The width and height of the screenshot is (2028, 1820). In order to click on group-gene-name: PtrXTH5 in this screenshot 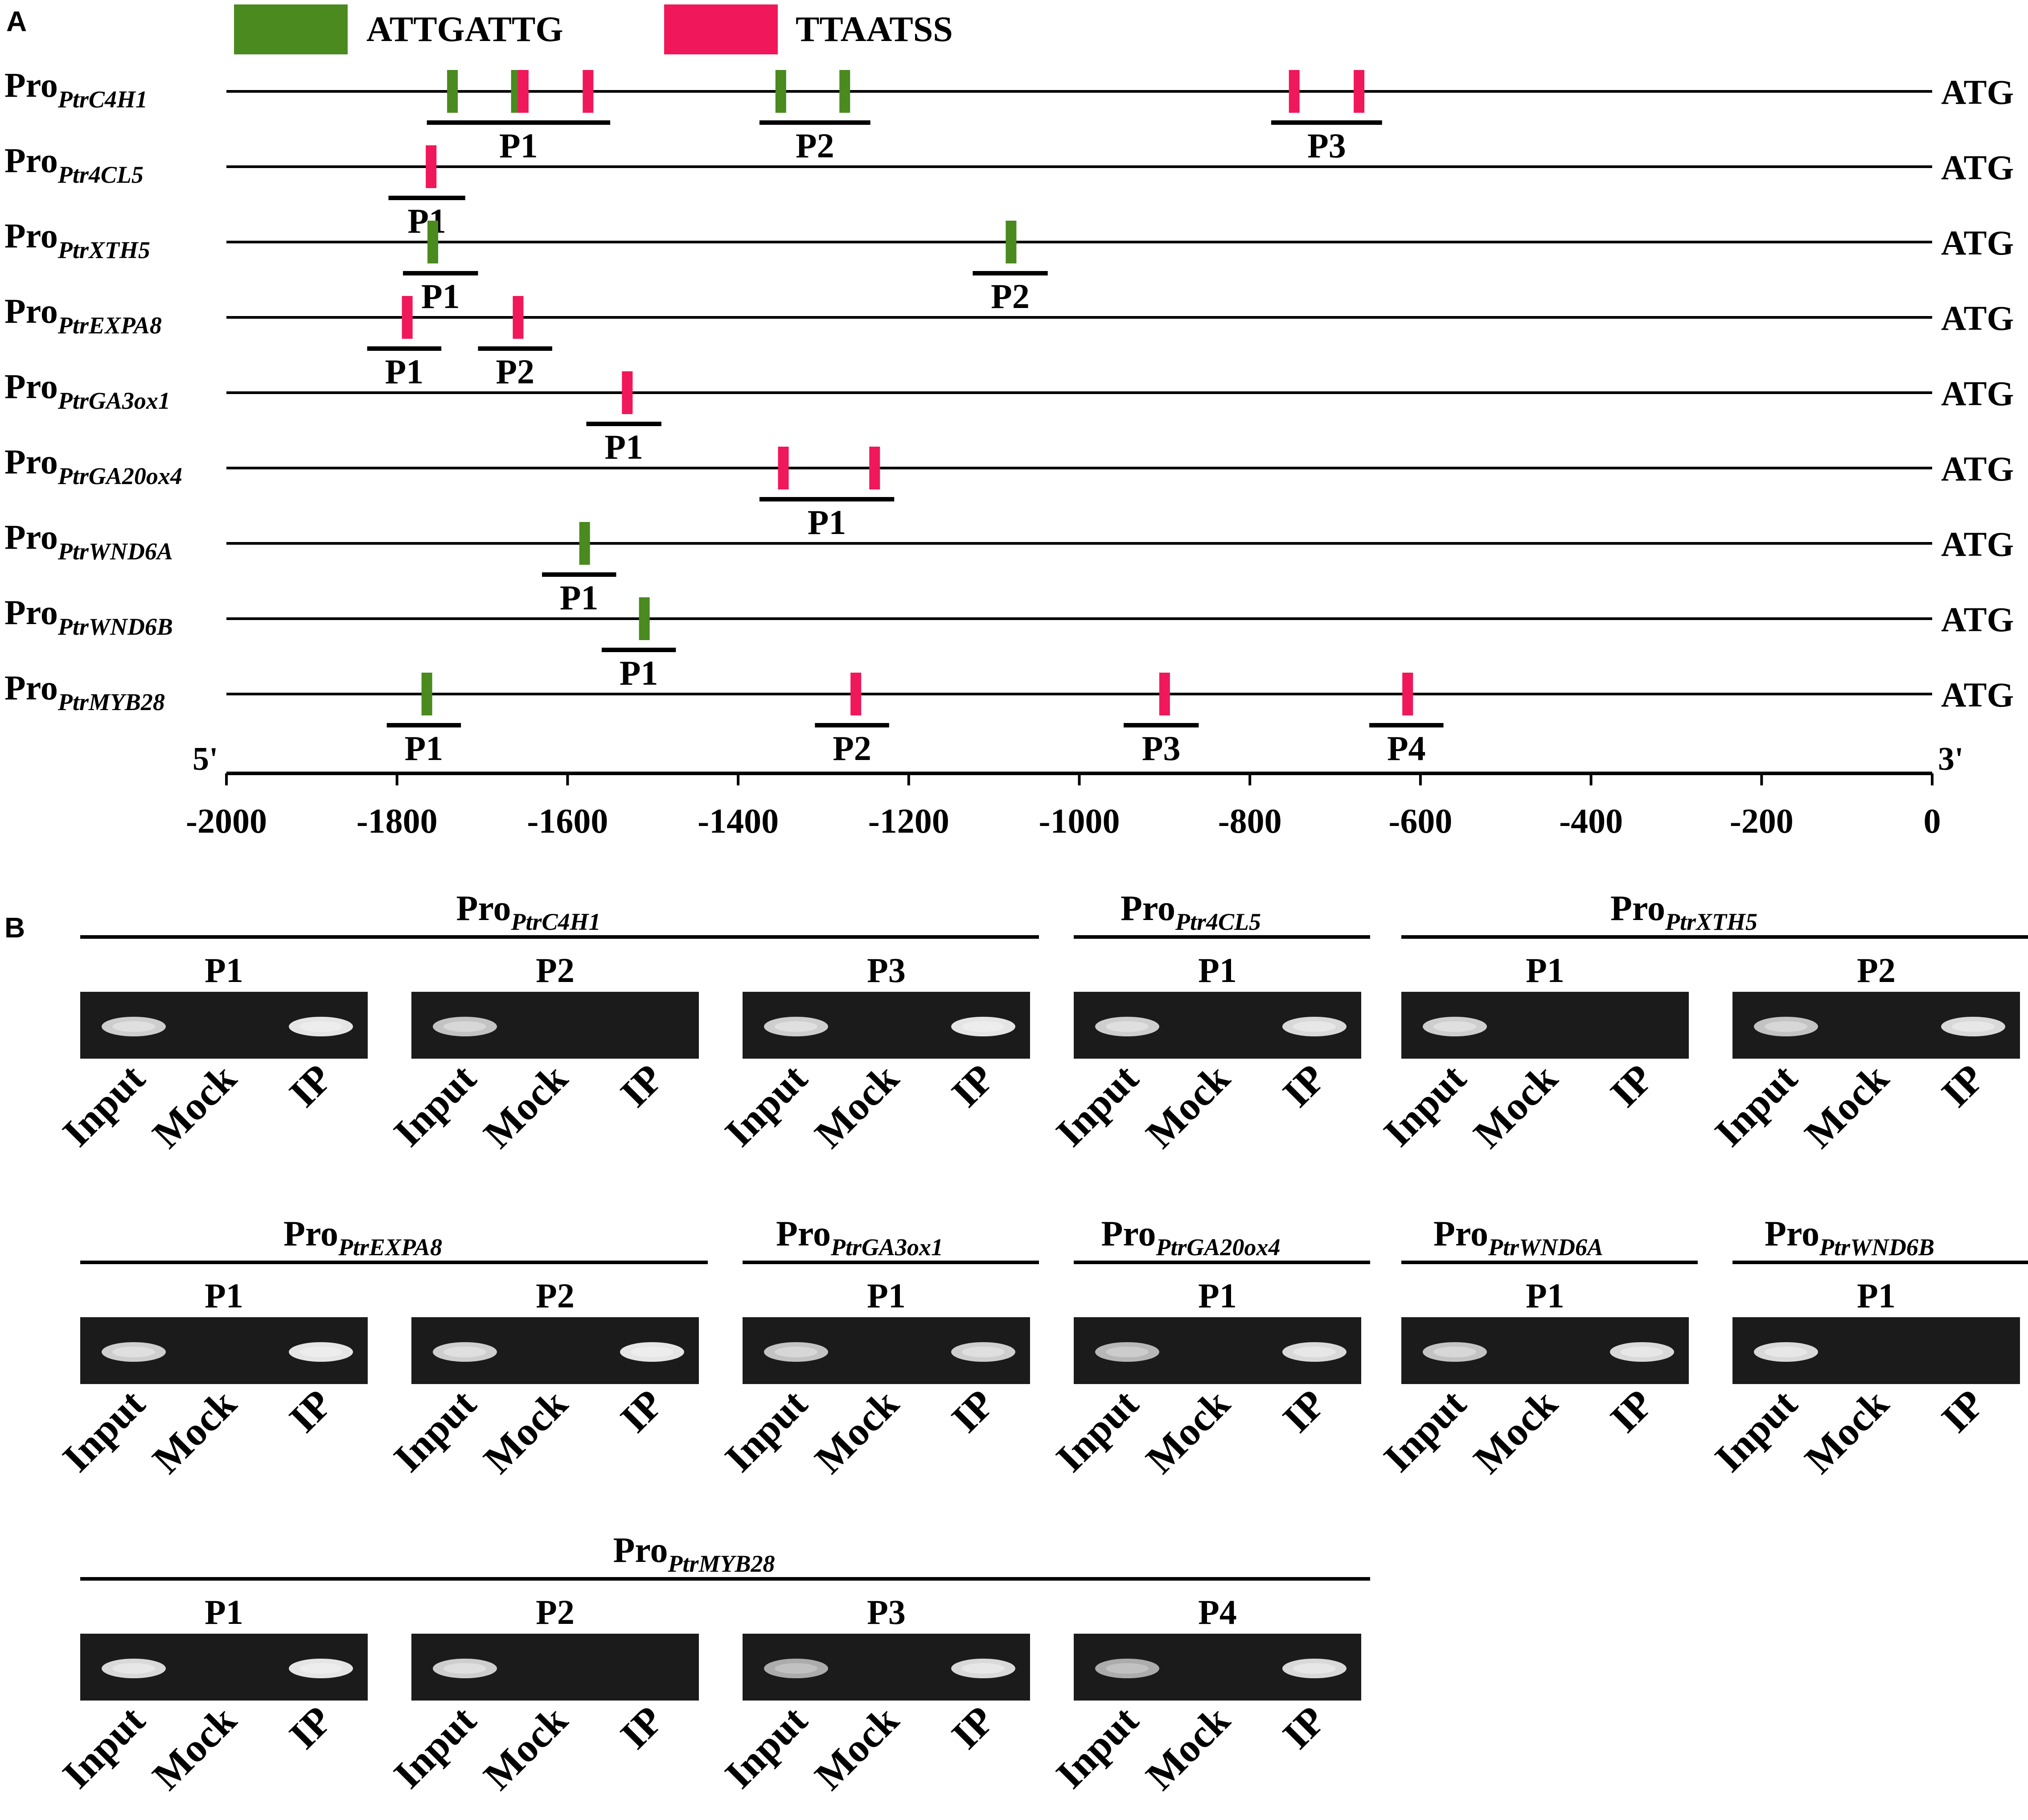, I will do `click(1711, 921)`.